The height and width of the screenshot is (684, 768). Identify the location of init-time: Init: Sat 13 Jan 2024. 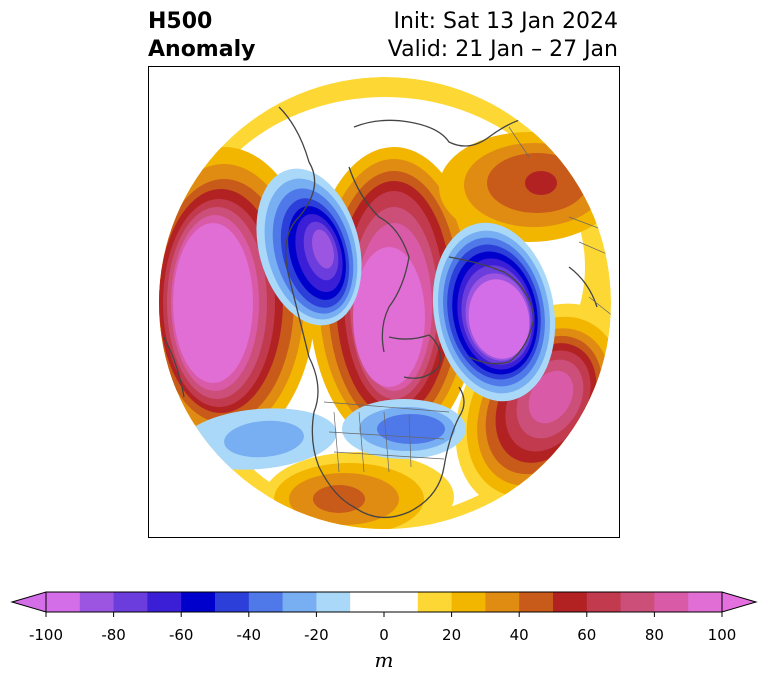
(505, 21).